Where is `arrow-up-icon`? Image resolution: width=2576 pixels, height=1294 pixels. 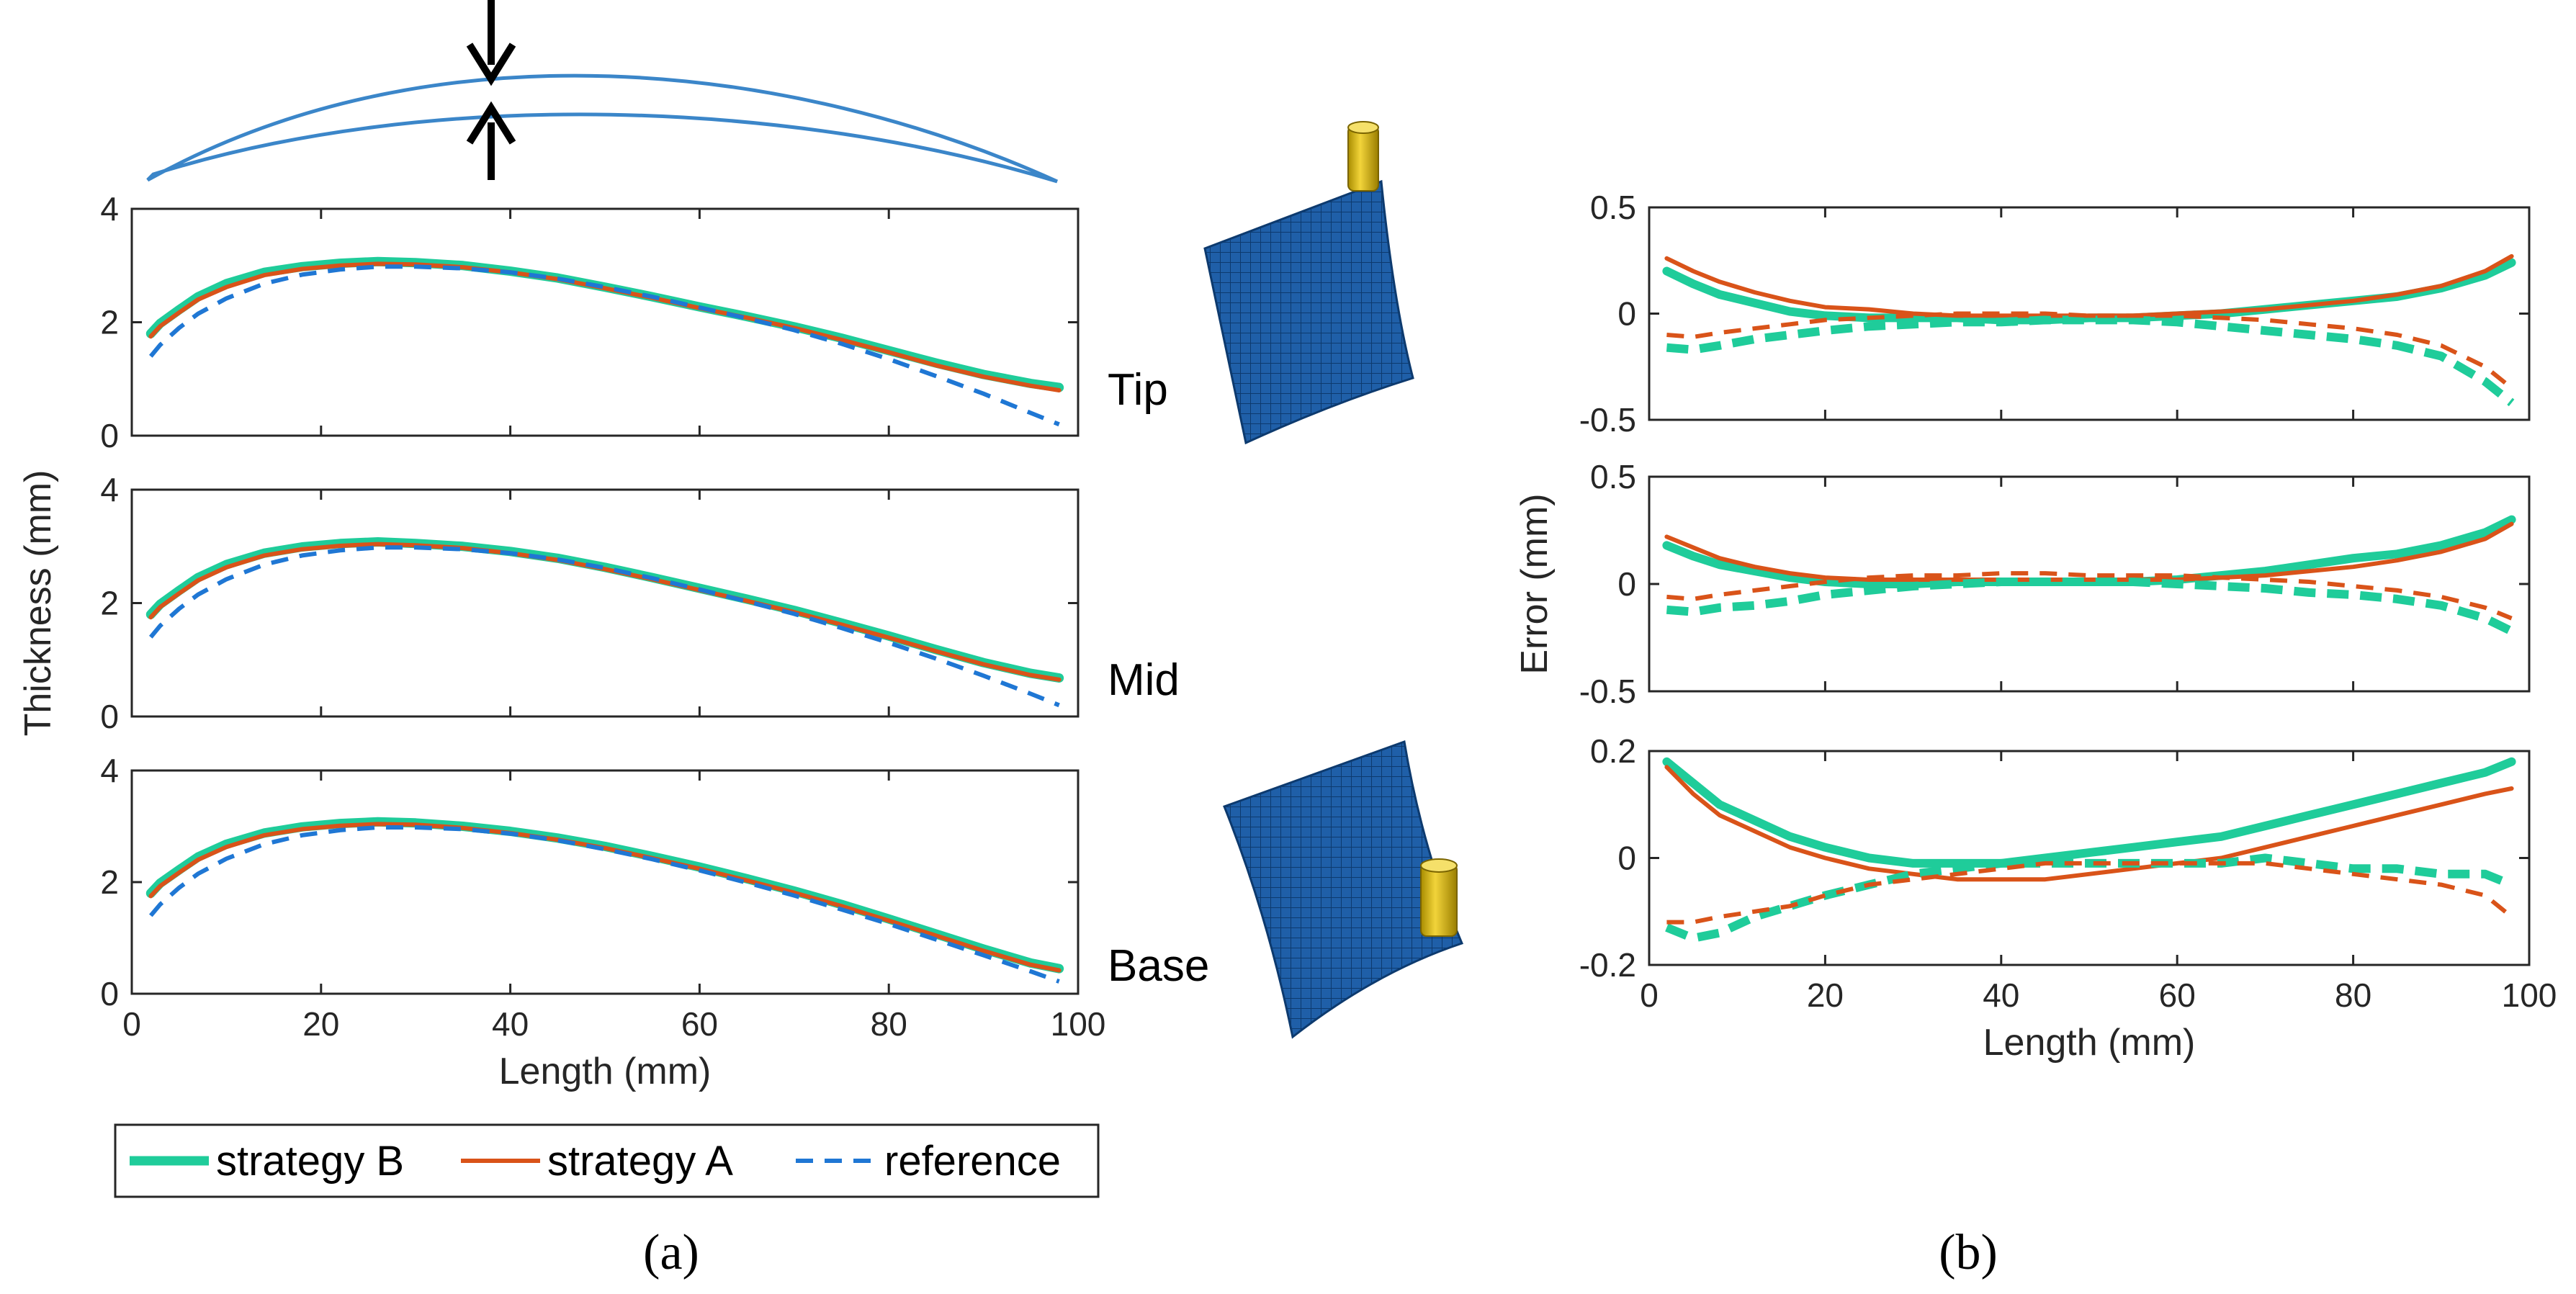
arrow-up-icon is located at coordinates (491, 140).